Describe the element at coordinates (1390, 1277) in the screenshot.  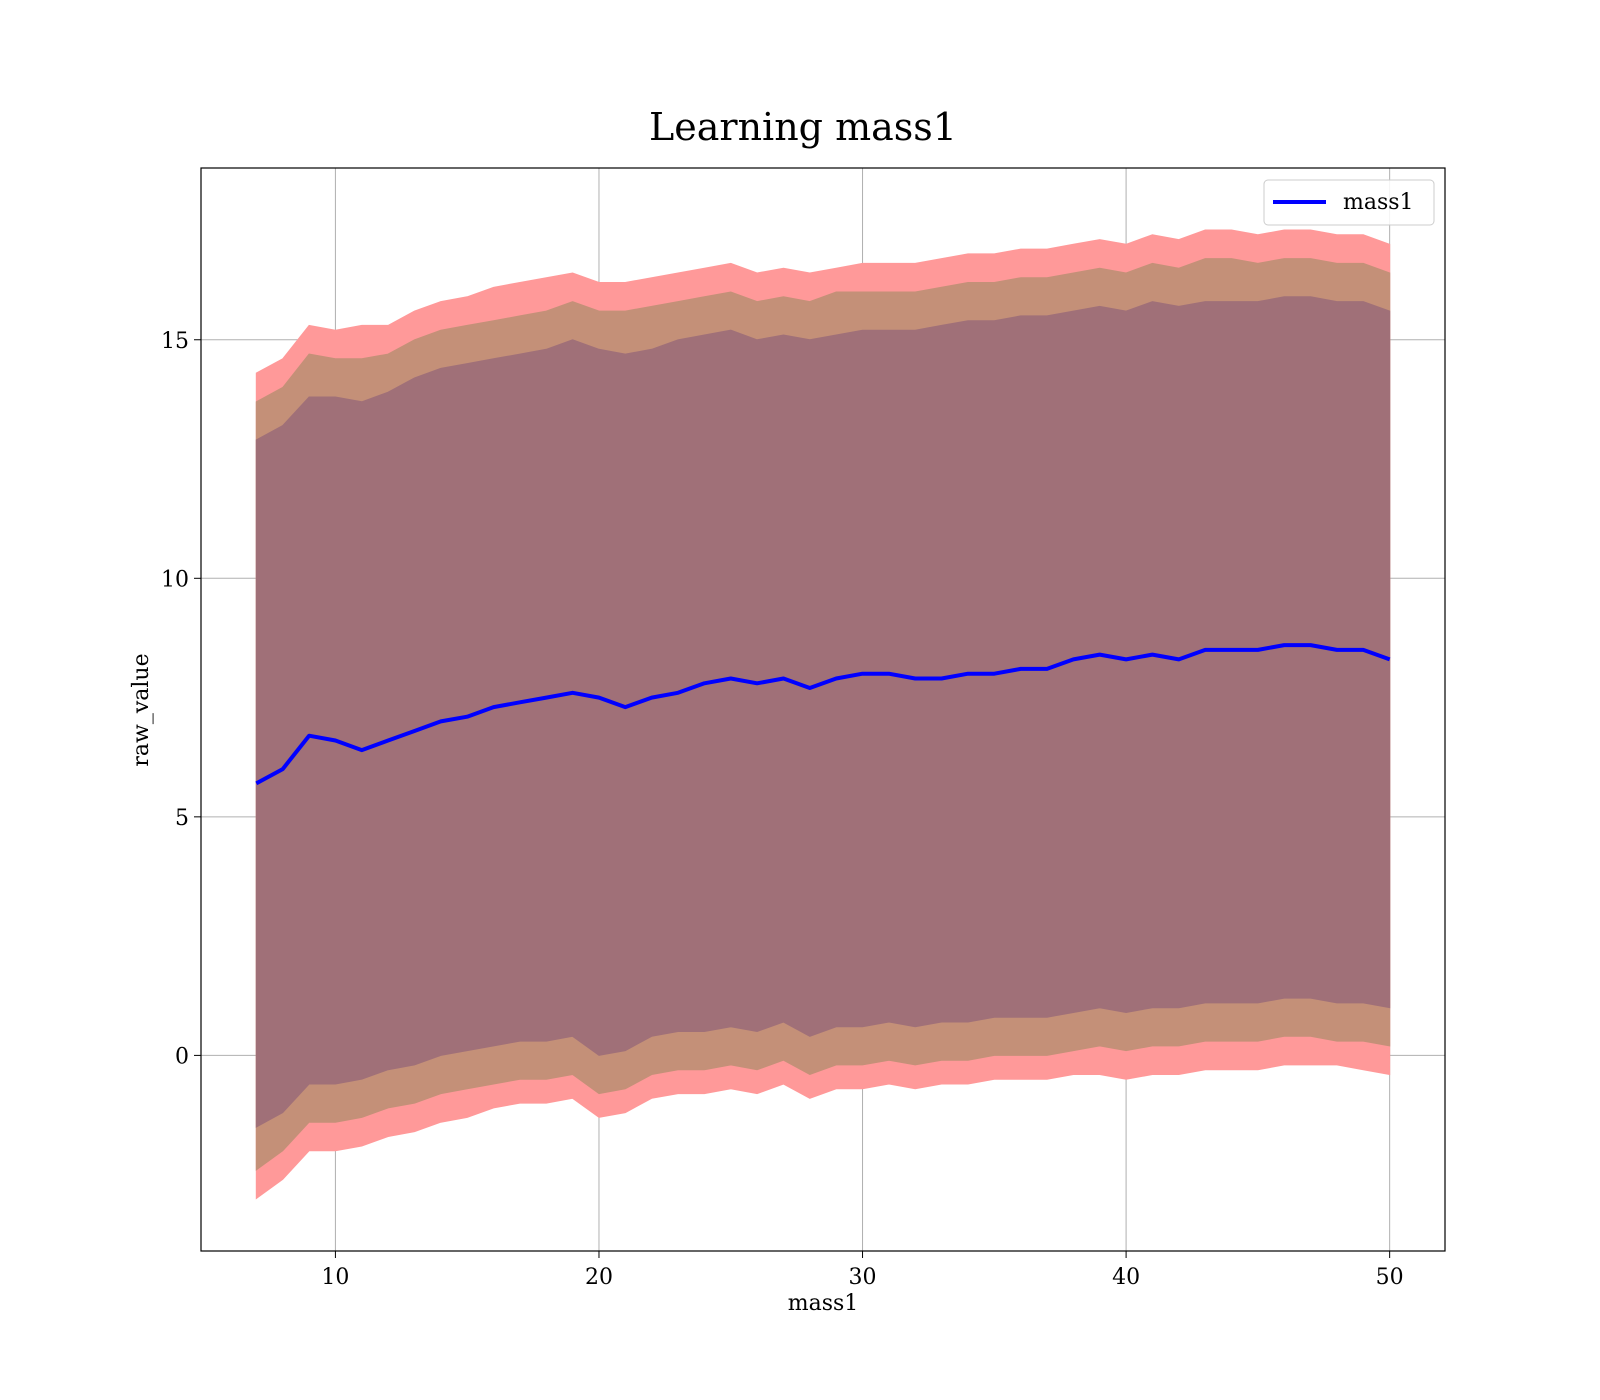
I see `x-tick-label: 50` at that location.